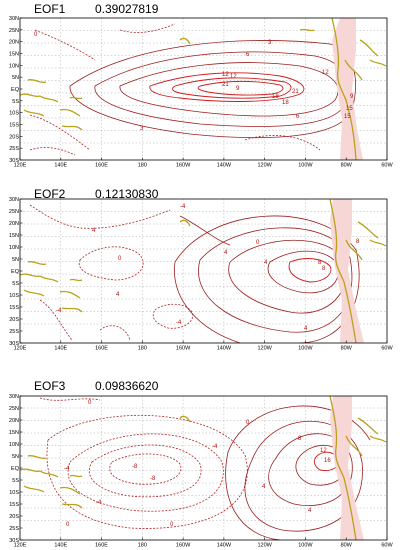 The image size is (400, 550). What do you see at coordinates (127, 9) in the screenshot?
I see `variance-label: 0.39027819` at bounding box center [127, 9].